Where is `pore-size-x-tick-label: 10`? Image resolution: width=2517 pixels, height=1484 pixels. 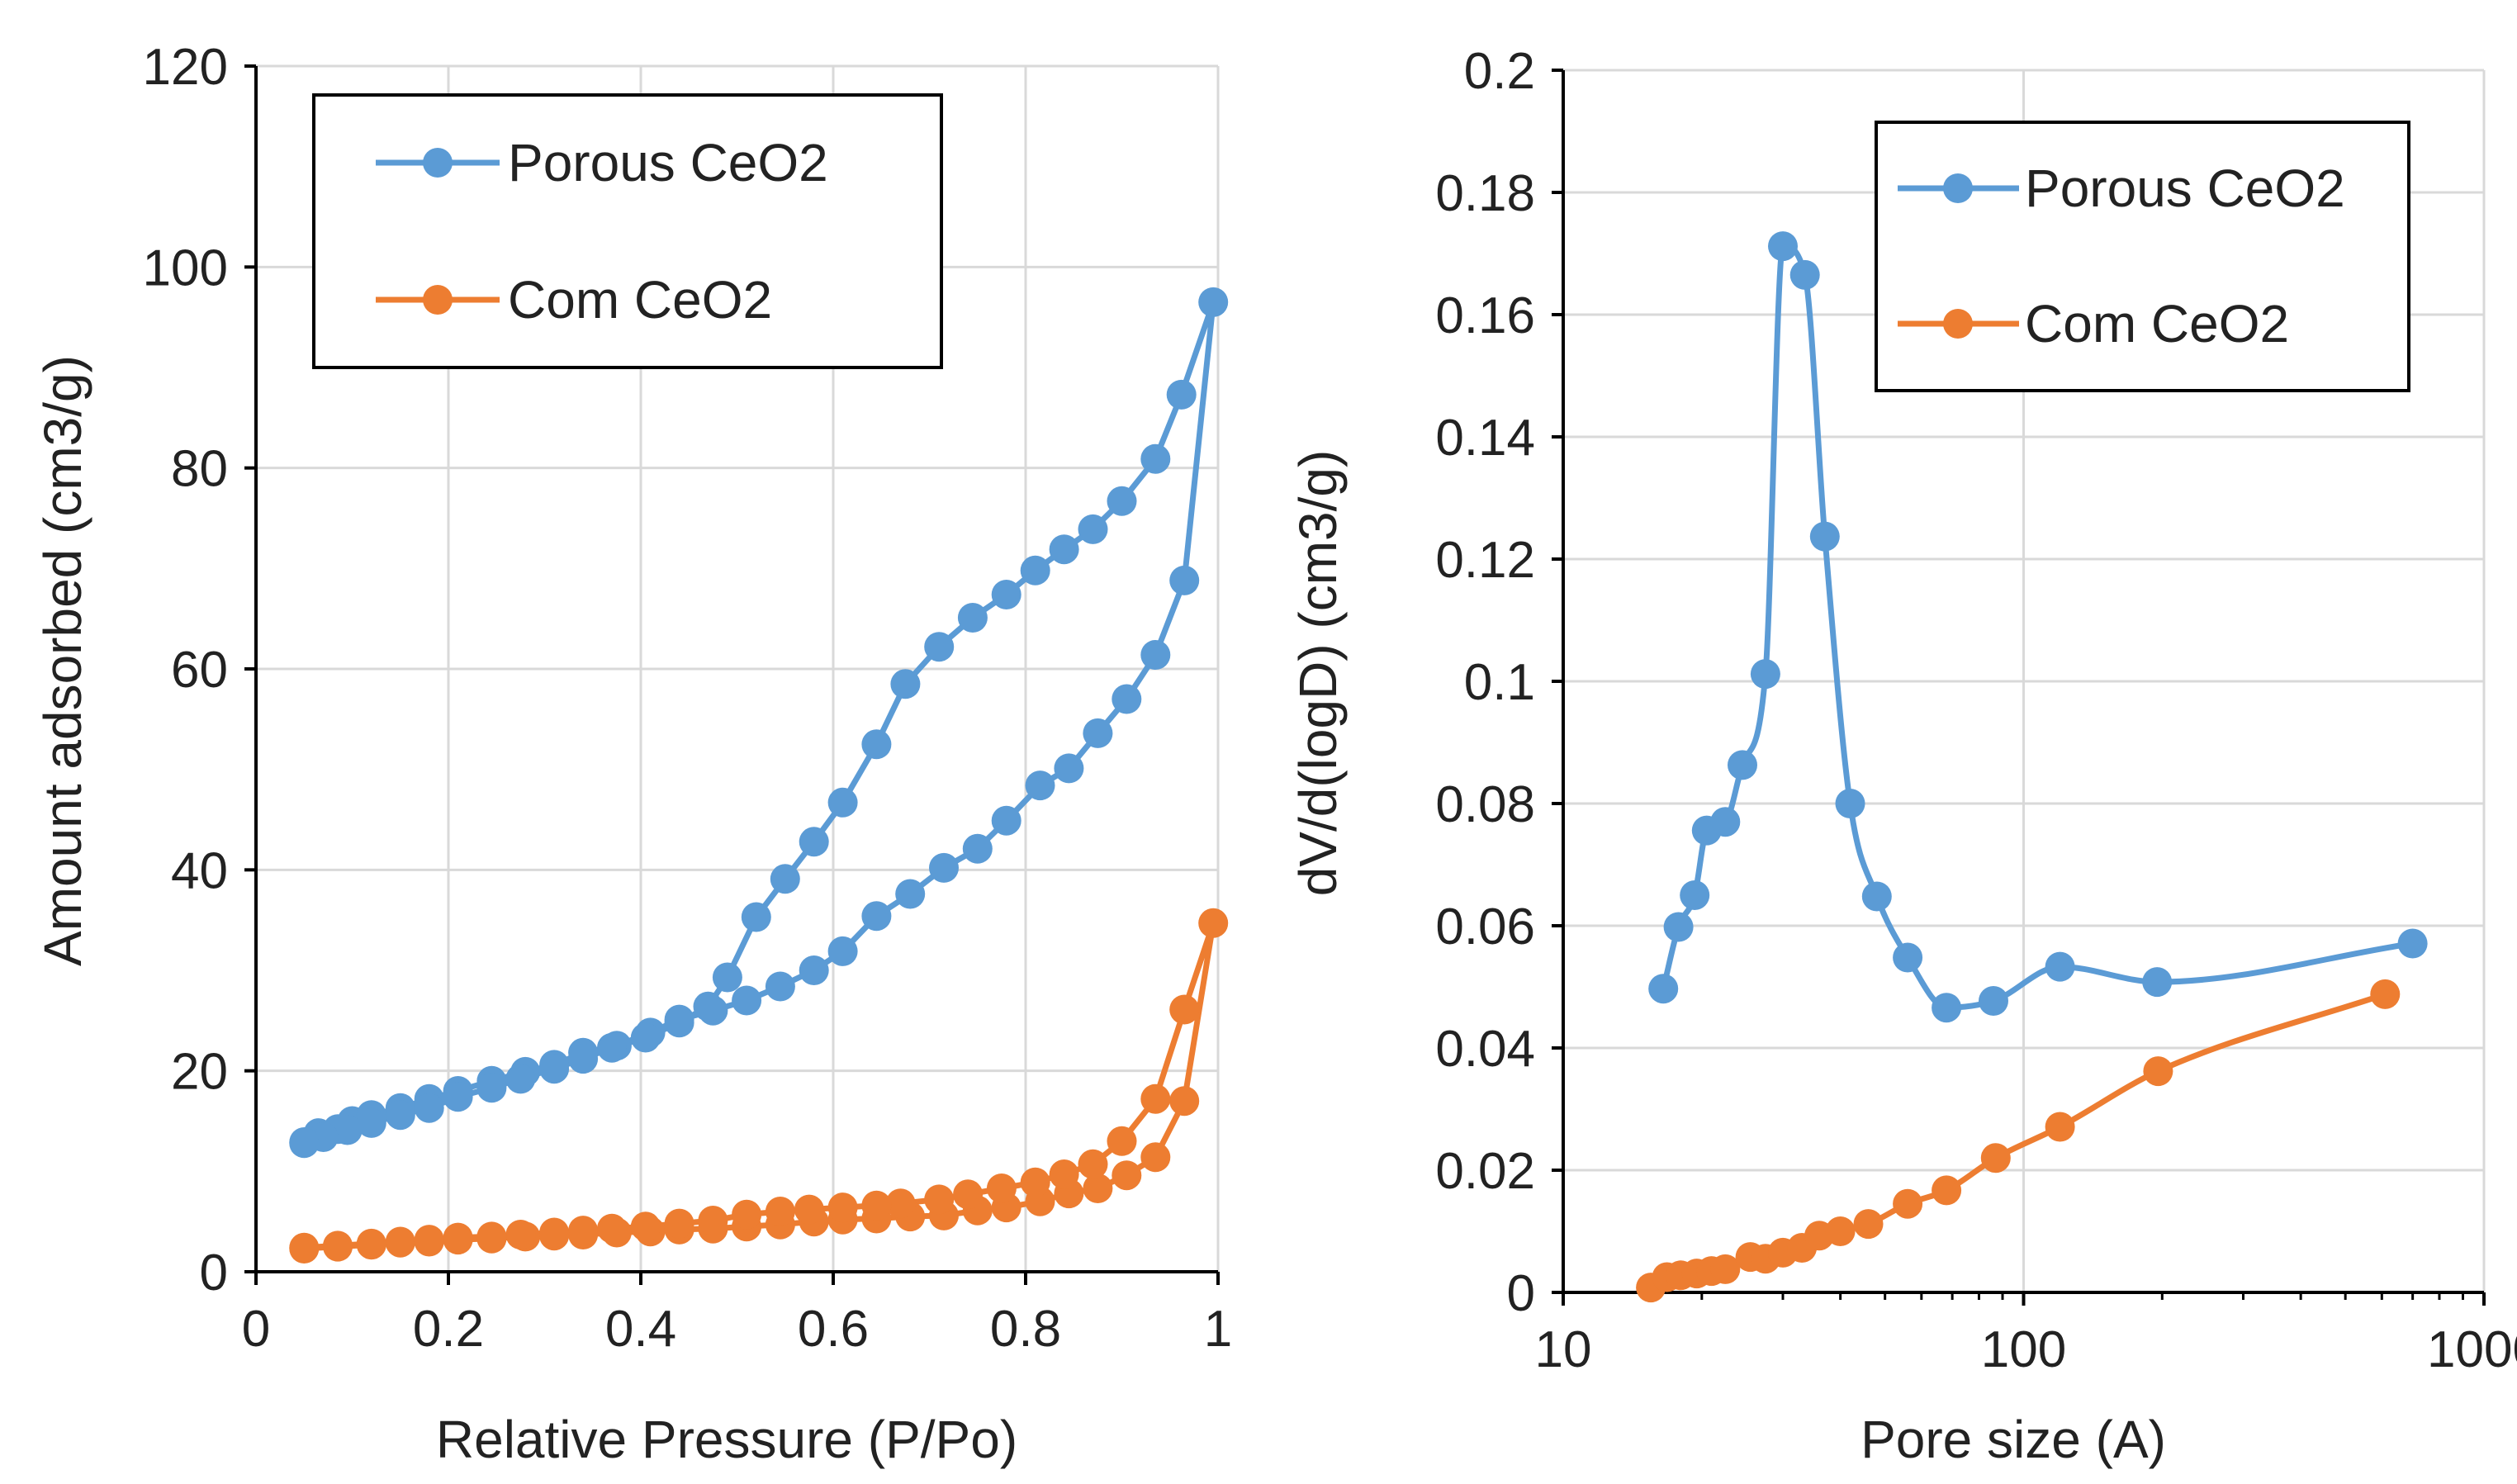
pore-size-x-tick-label: 10 is located at coordinates (1563, 1349).